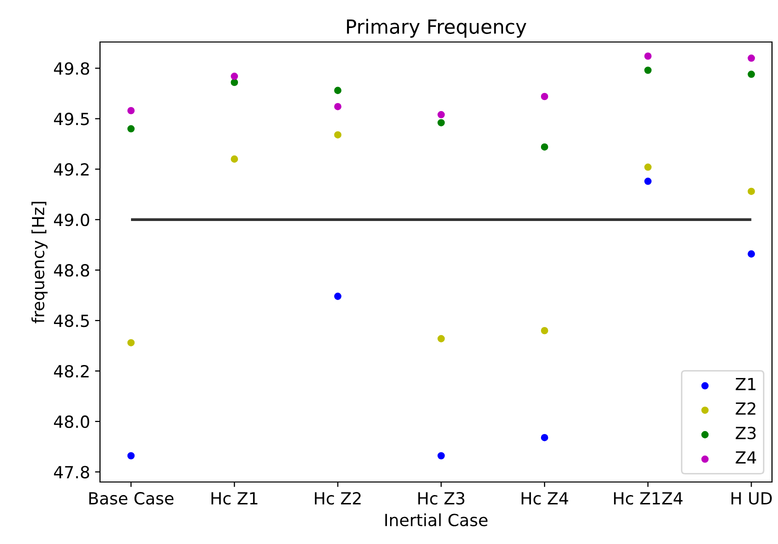 Image resolution: width=778 pixels, height=544 pixels. I want to click on y-tick-label: 48.8, so click(72, 270).